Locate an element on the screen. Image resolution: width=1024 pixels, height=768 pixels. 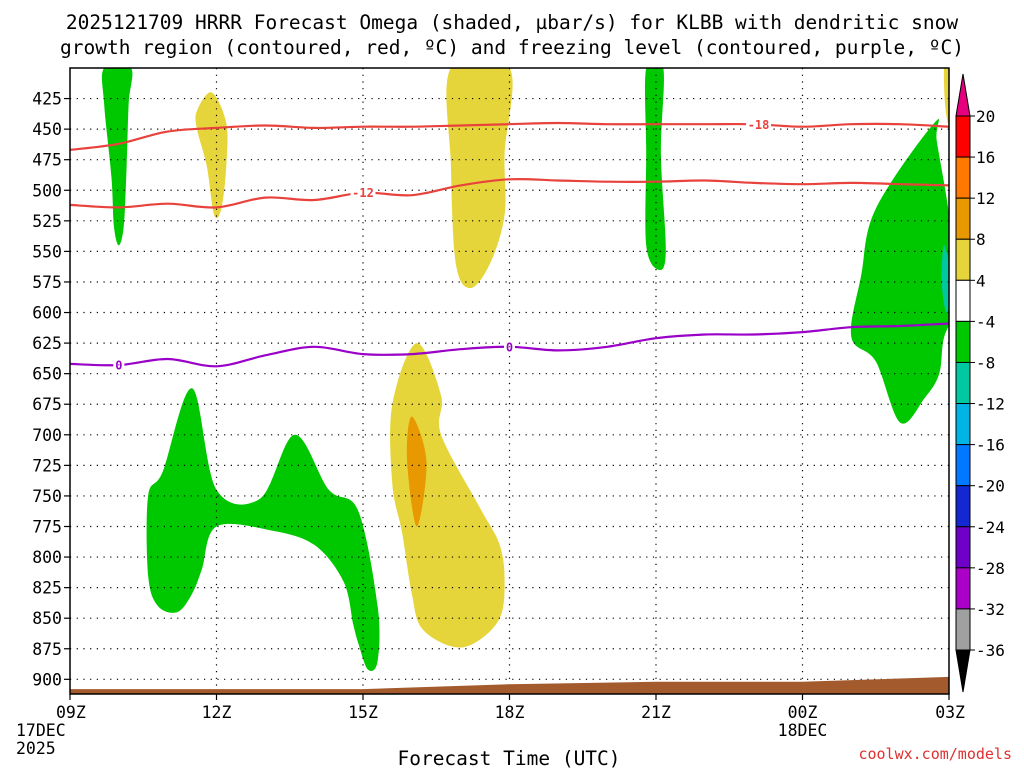
colorbar-label: -4 is located at coordinates (985, 321).